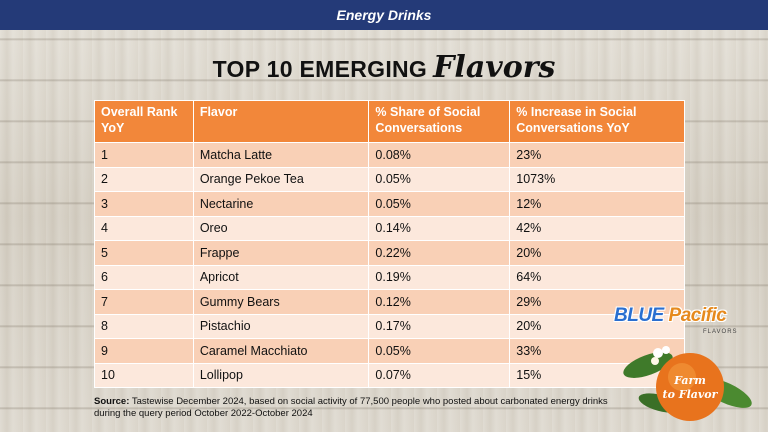  What do you see at coordinates (597, 228) in the screenshot?
I see `cell-increase: 42%` at bounding box center [597, 228].